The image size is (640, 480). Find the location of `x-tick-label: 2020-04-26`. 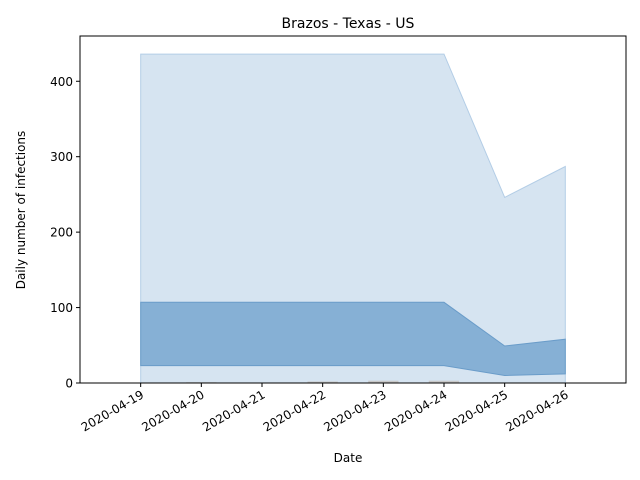

x-tick-label: 2020-04-26 is located at coordinates (536, 410).